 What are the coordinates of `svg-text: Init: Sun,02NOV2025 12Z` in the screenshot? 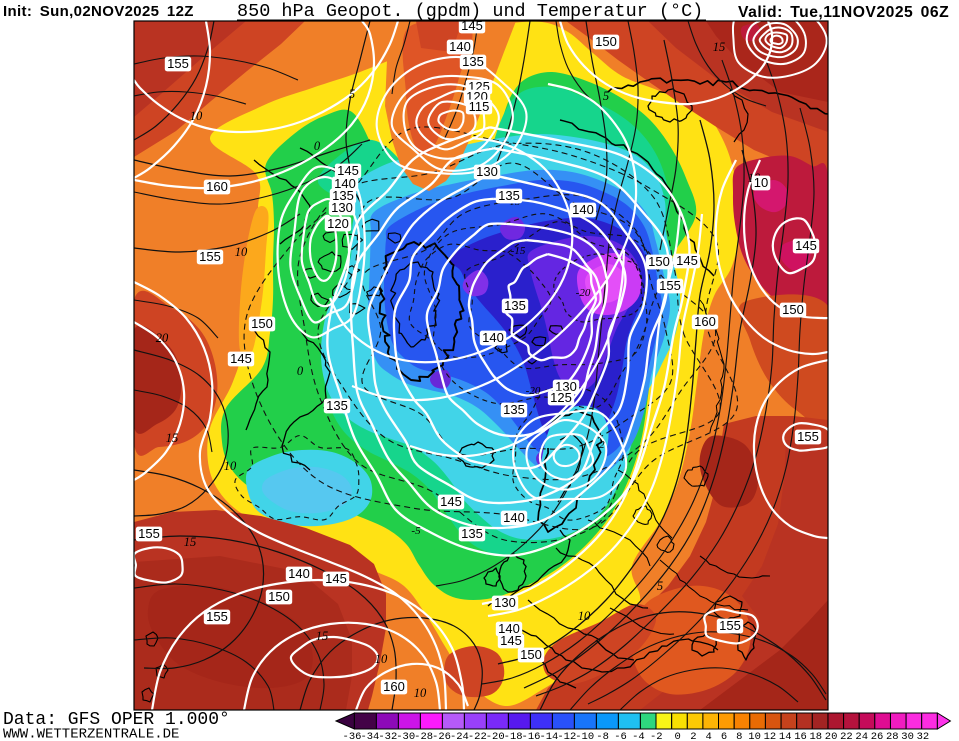 It's located at (98, 11).